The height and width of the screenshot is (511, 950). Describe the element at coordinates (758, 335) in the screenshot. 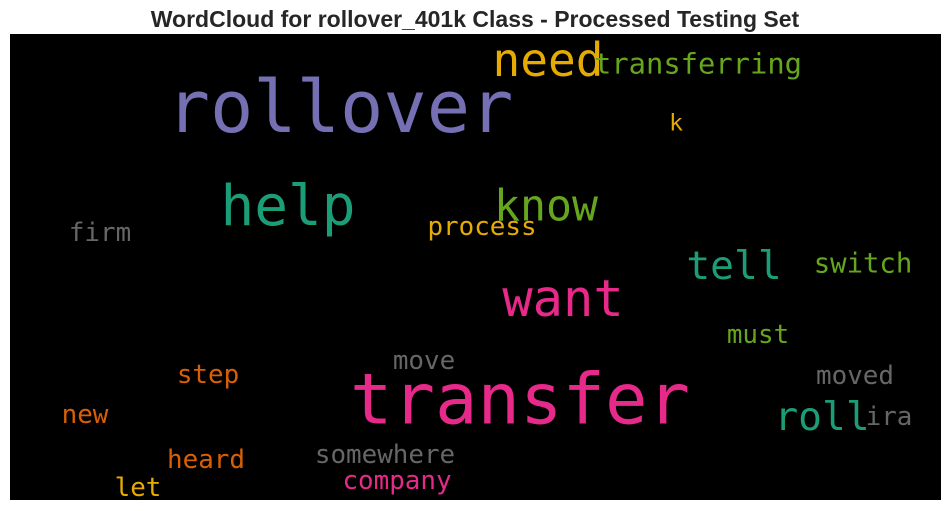

I see `word-must: must` at that location.